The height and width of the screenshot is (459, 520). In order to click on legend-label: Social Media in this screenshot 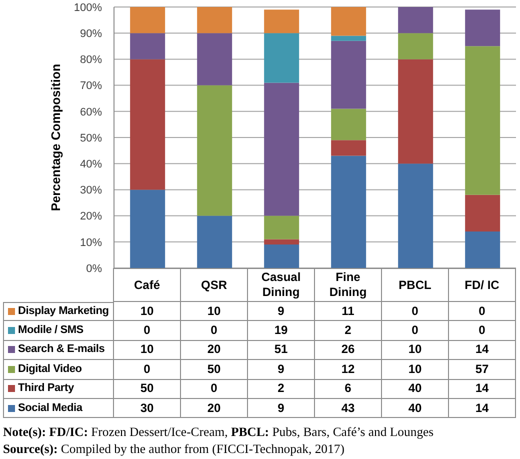, I will do `click(50, 408)`.